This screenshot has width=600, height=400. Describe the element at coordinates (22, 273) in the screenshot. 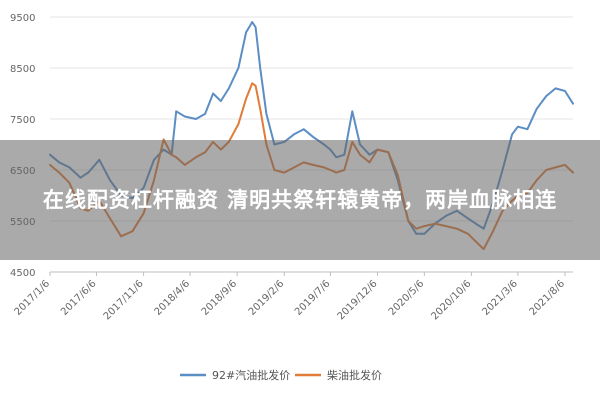

I see `y-tick-label: 4500` at that location.